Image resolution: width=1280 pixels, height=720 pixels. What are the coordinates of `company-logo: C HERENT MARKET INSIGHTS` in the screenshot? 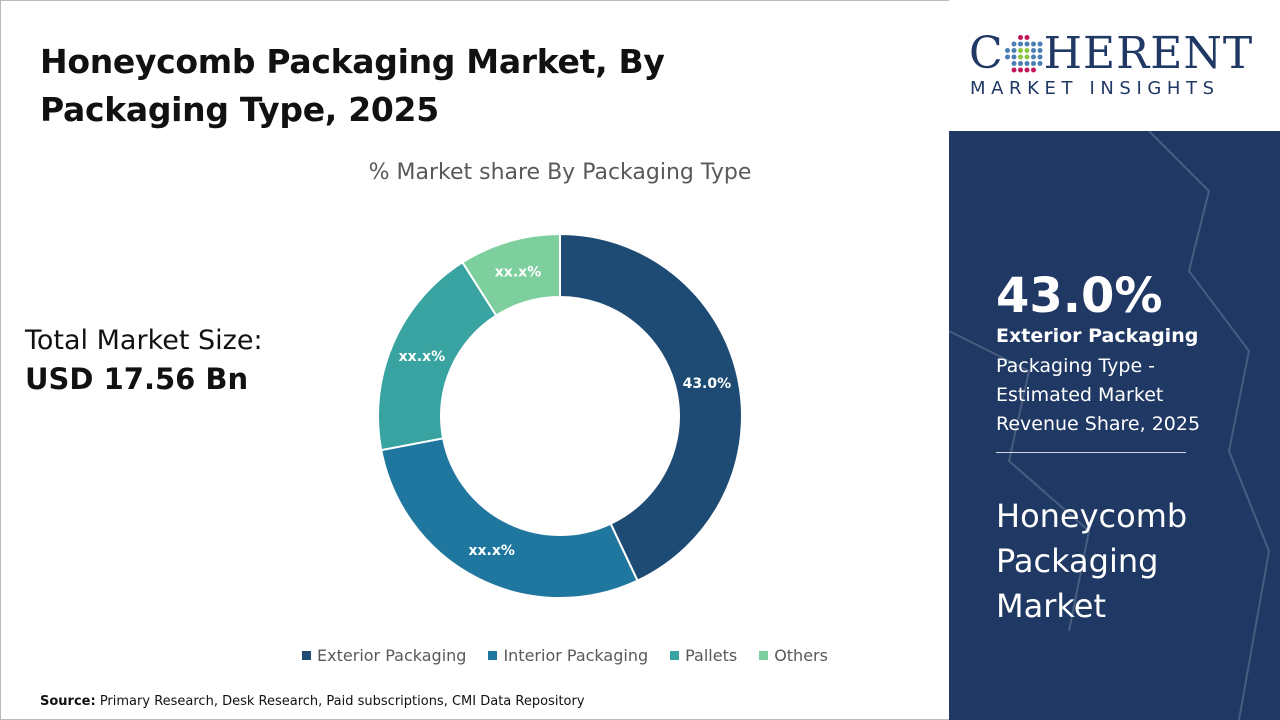 It's located at (1114, 65).